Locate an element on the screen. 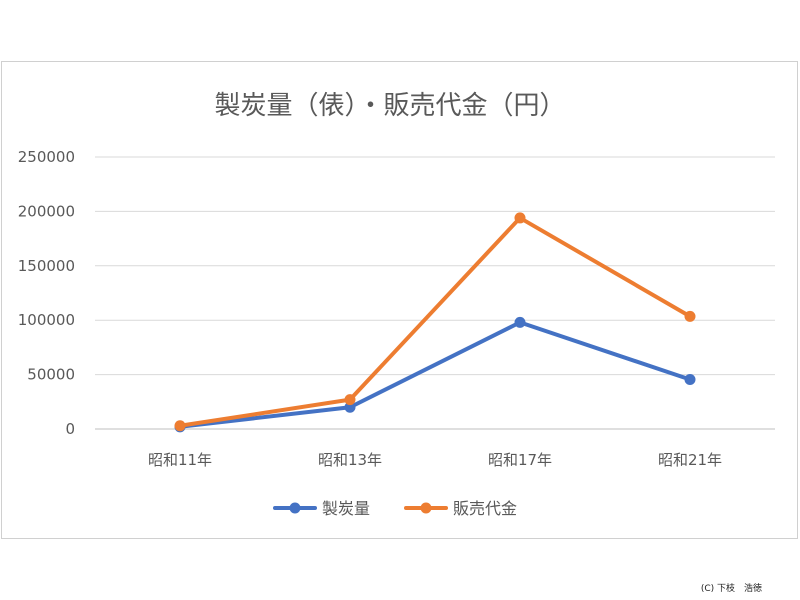 The image size is (800, 600). copyright-text: (C) 下枝 浩徳 is located at coordinates (731, 589).